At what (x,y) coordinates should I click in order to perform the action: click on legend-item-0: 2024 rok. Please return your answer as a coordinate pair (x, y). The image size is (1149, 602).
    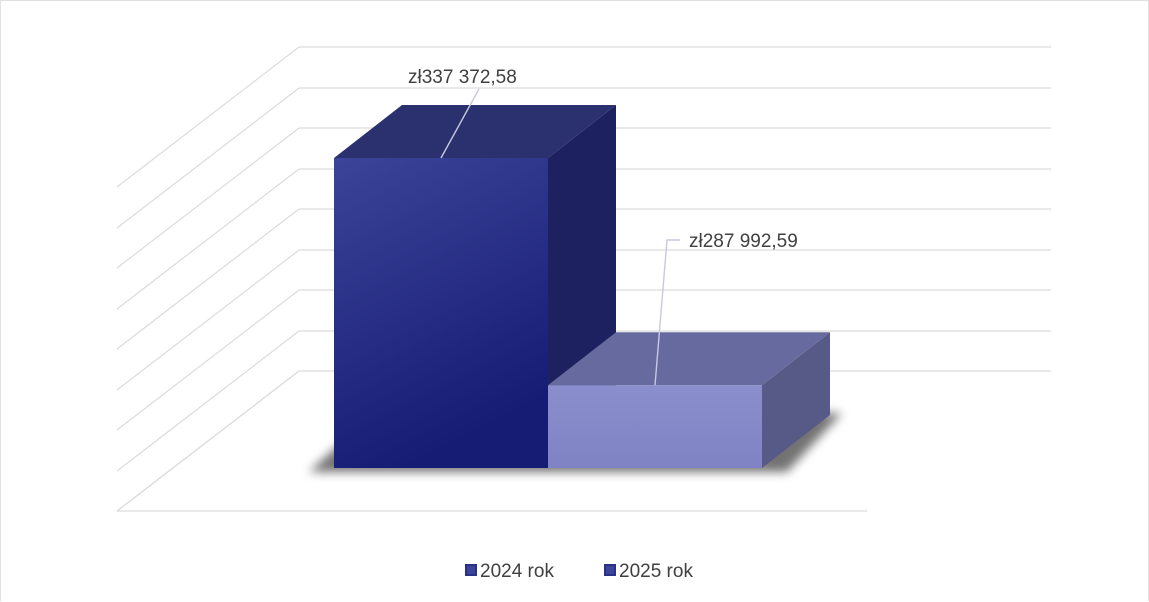
    Looking at the image, I should click on (509, 571).